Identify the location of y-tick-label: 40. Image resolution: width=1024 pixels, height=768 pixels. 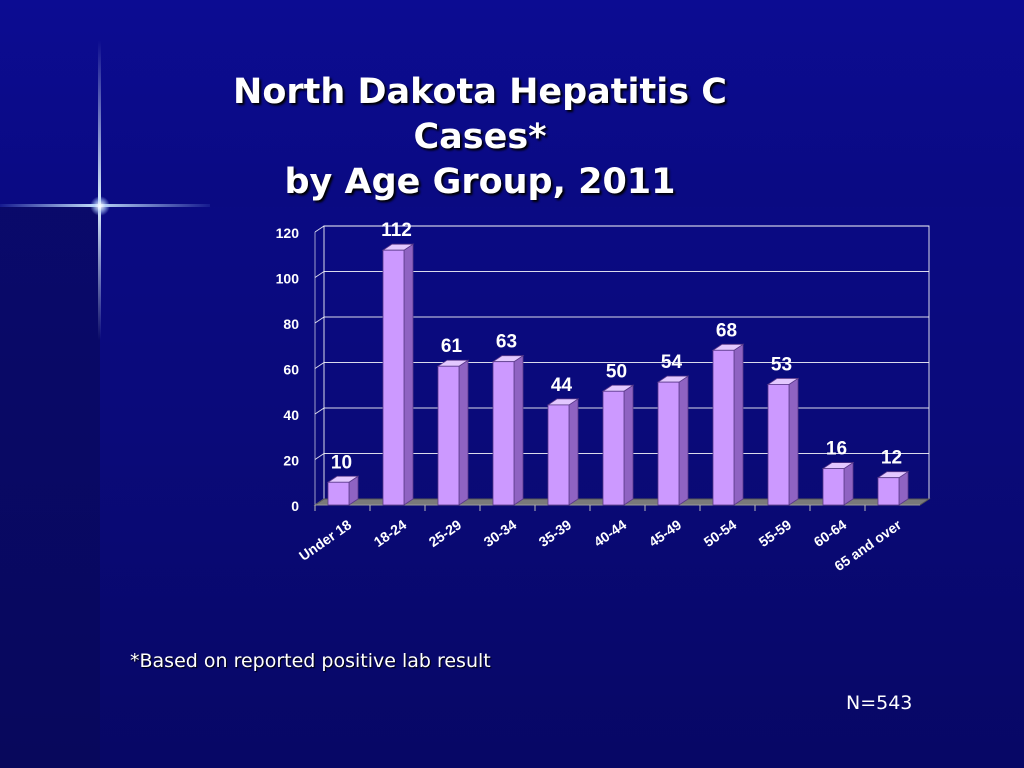
(291, 415).